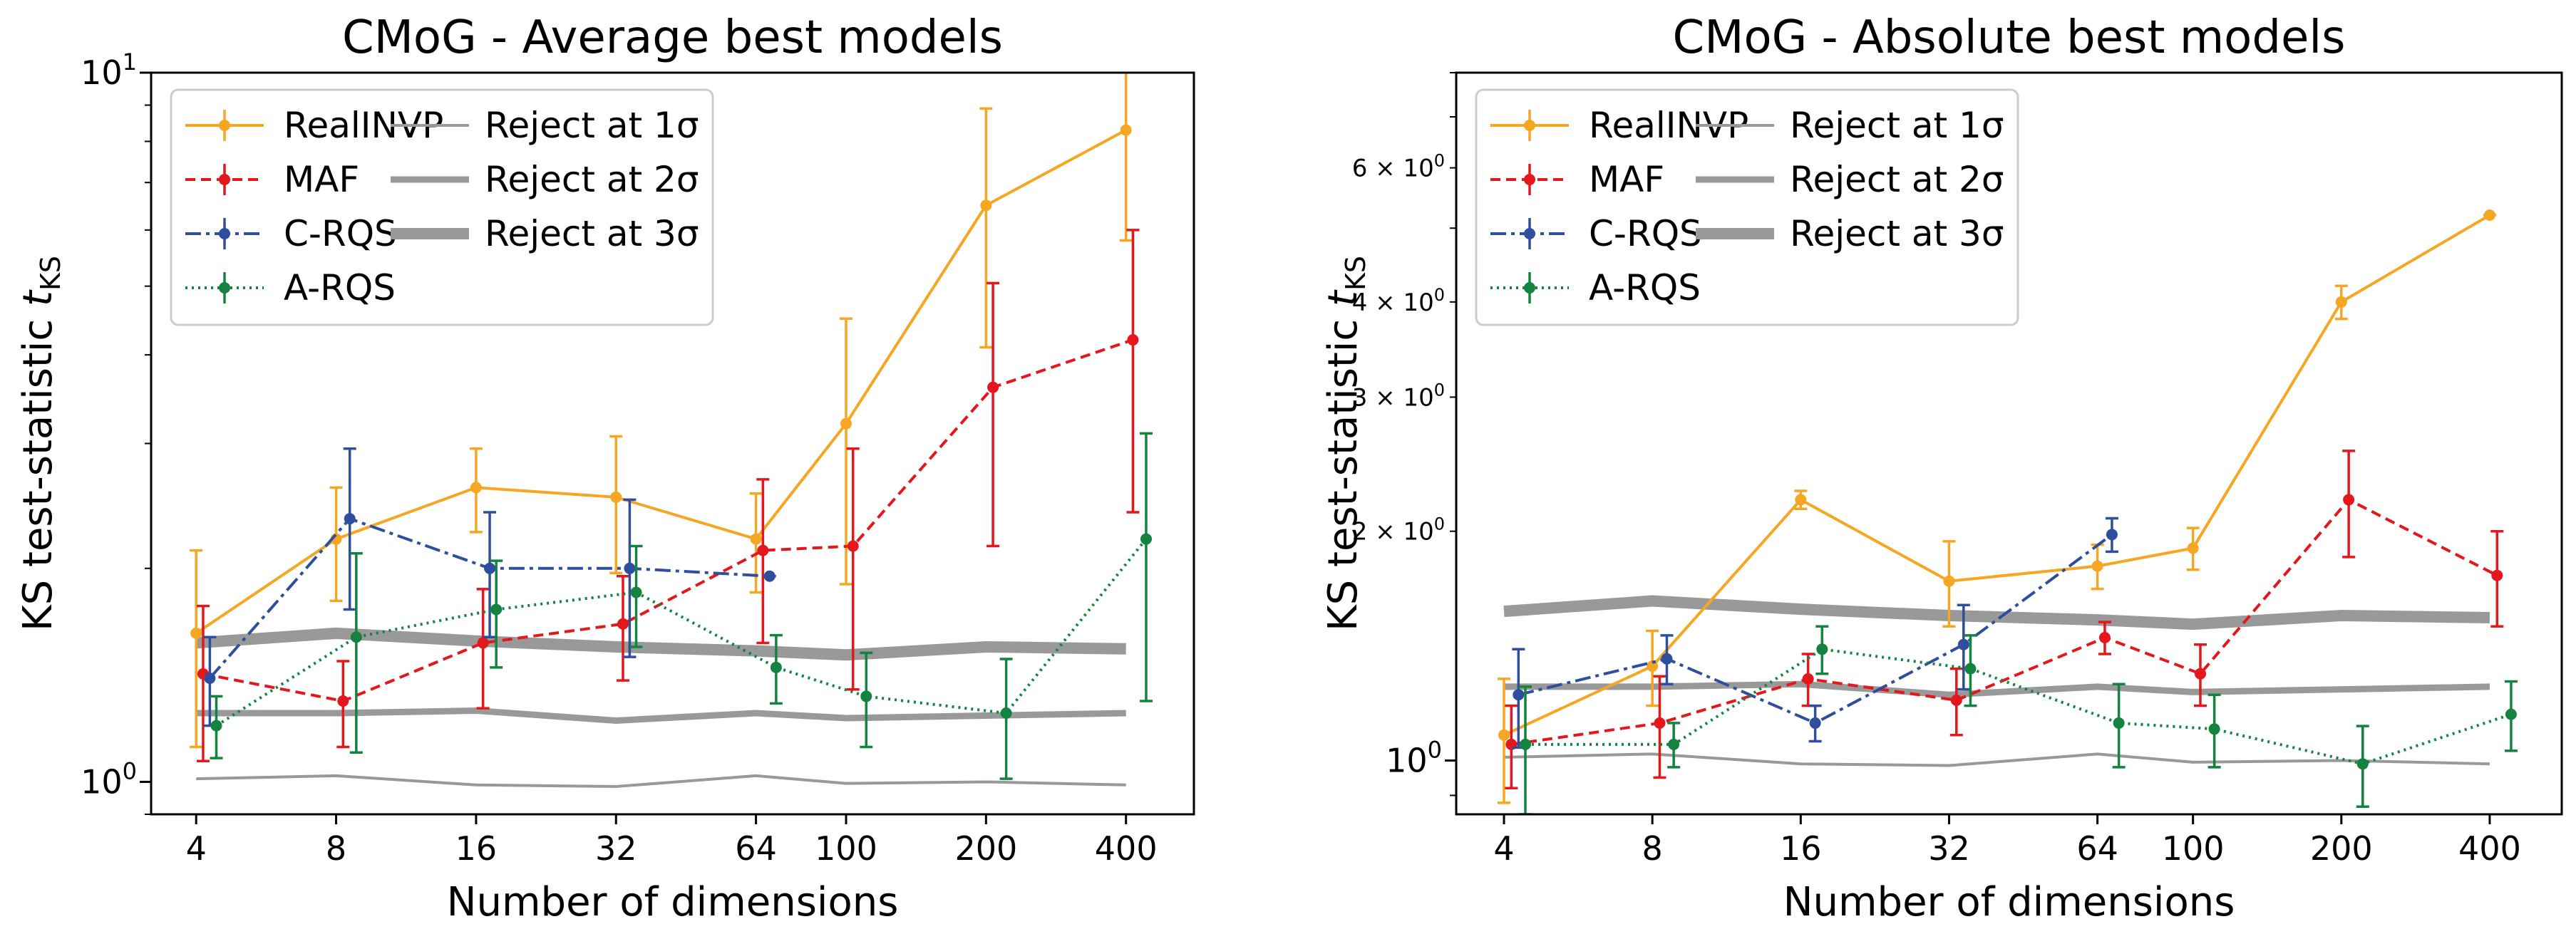 This screenshot has width=2576, height=929. I want to click on series-maf, so click(2004, 620).